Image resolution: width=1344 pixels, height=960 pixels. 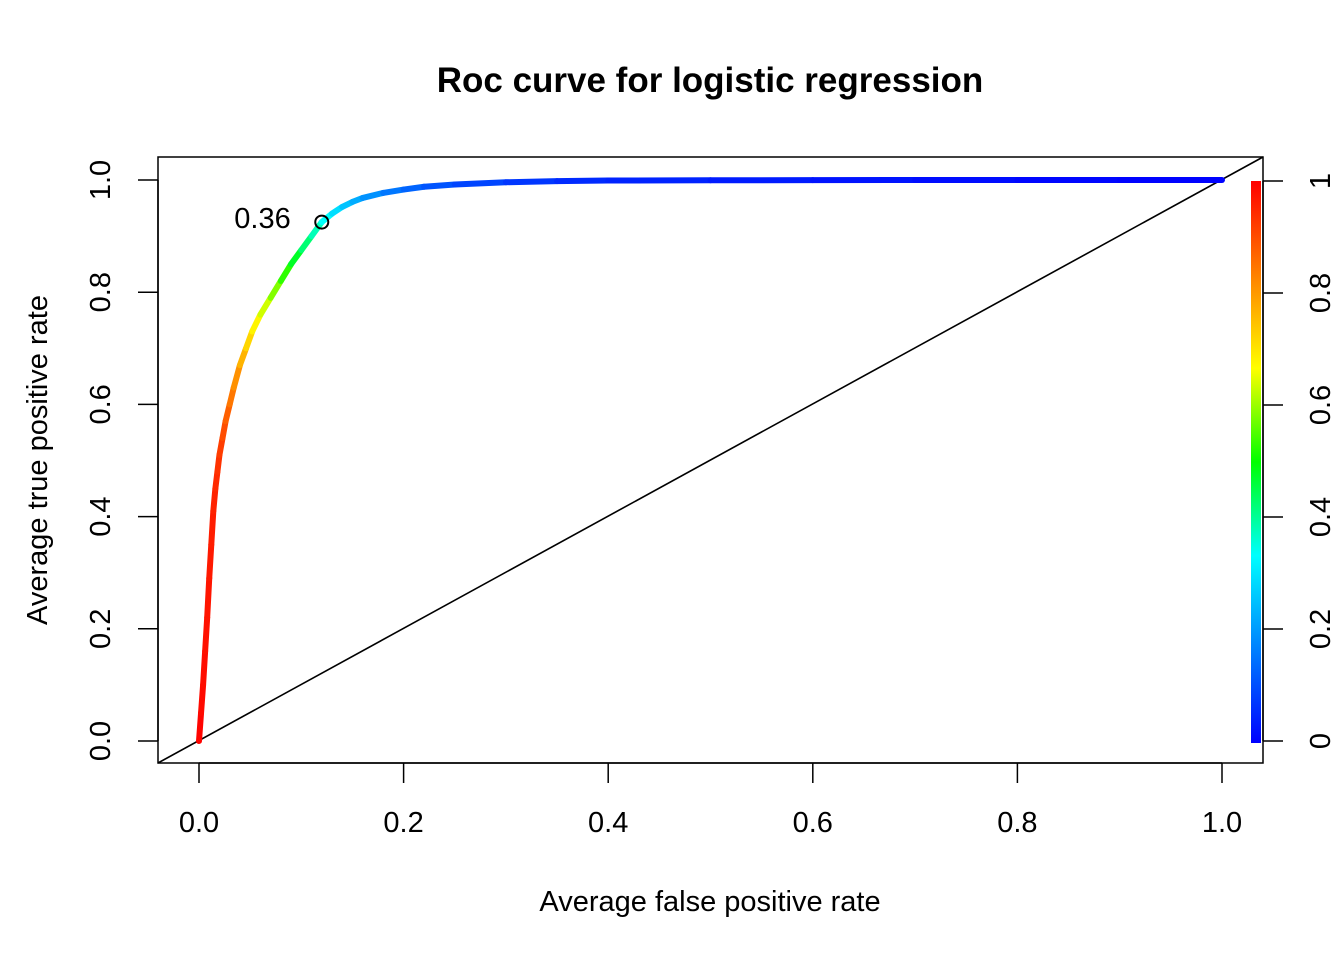 I want to click on x-tick-label: 0.0, so click(x=199, y=823).